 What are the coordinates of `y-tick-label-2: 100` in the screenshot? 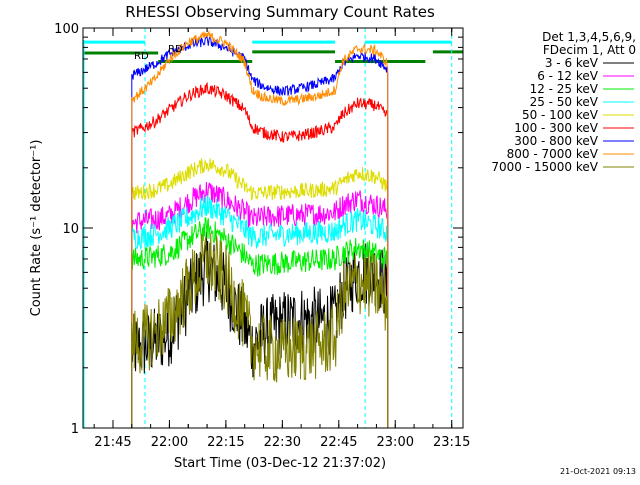 It's located at (66, 29).